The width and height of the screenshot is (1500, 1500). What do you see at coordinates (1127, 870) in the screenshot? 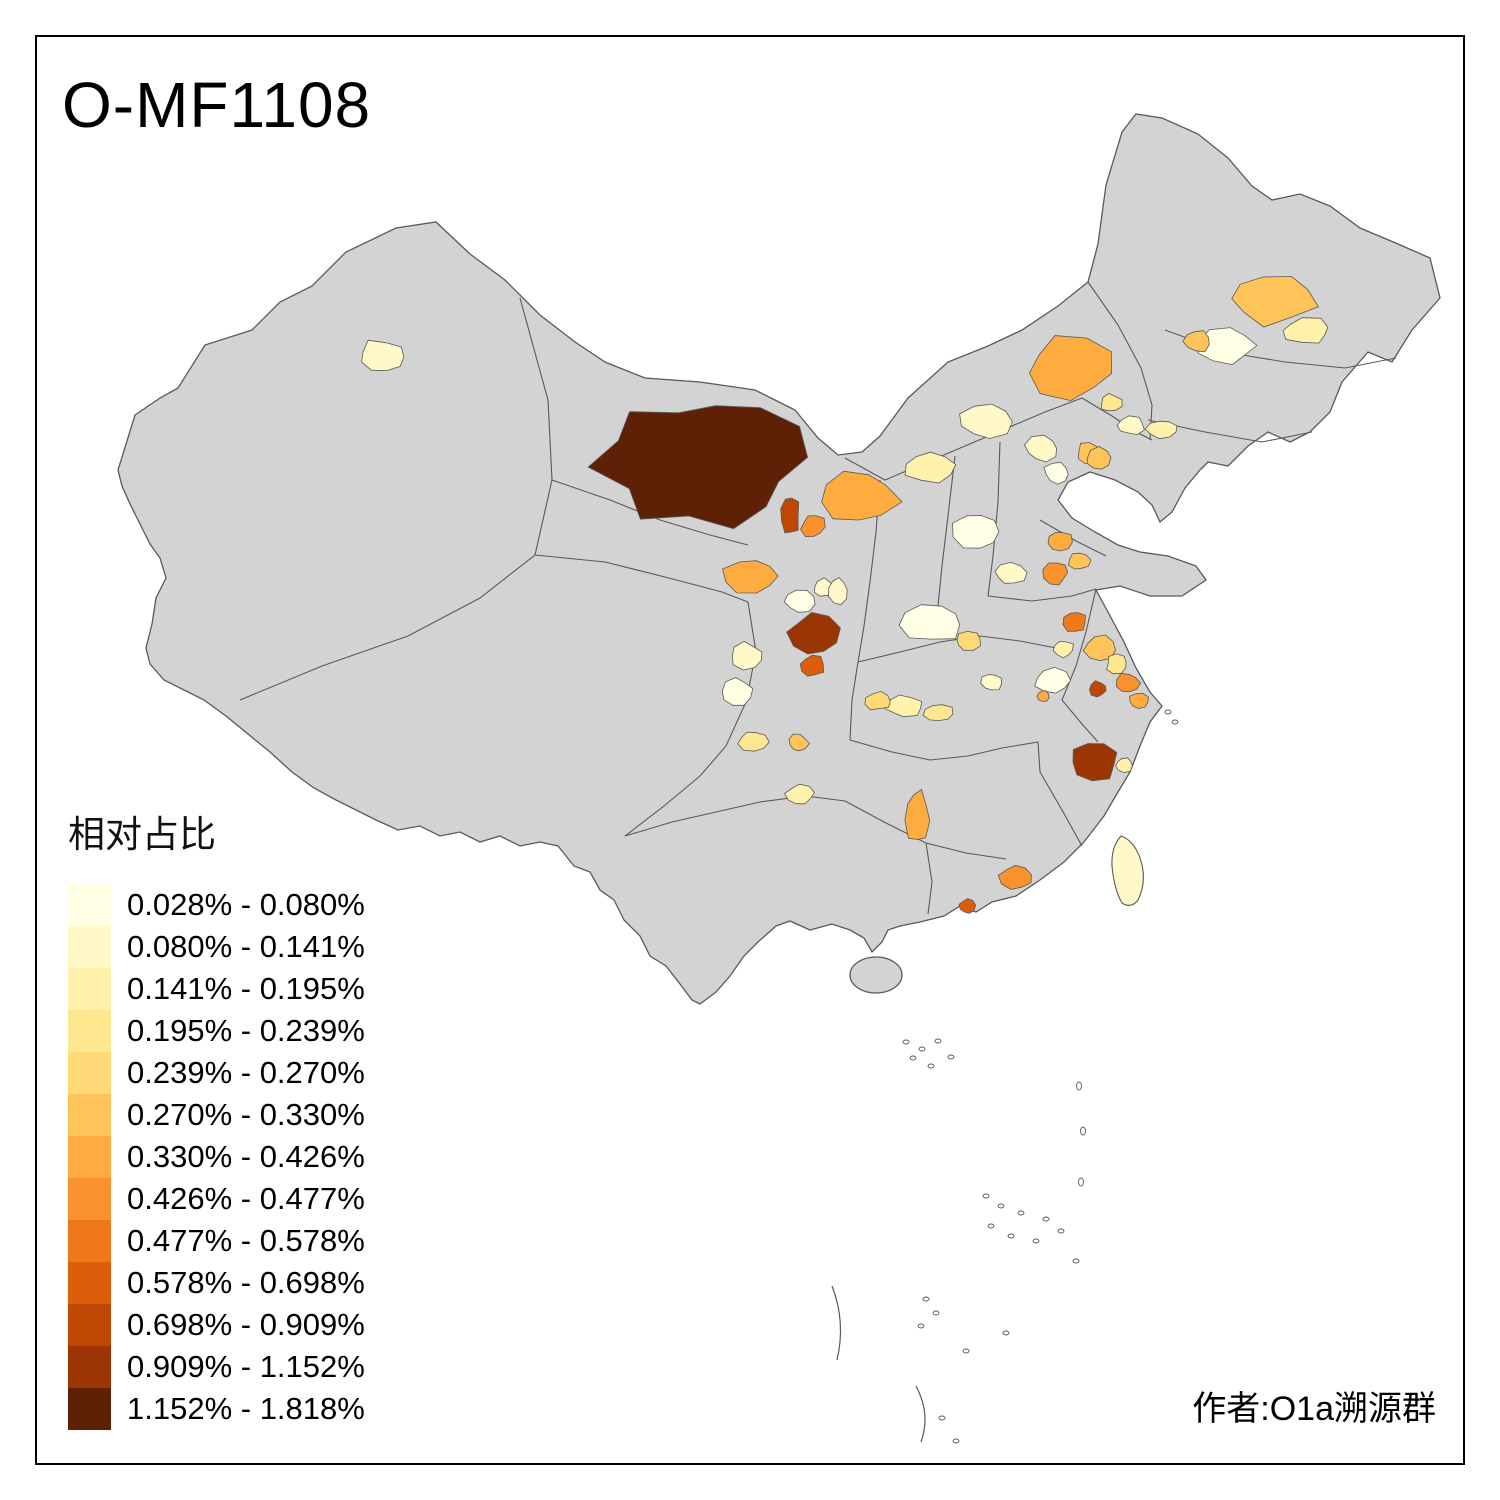
I see `taiwan-island` at bounding box center [1127, 870].